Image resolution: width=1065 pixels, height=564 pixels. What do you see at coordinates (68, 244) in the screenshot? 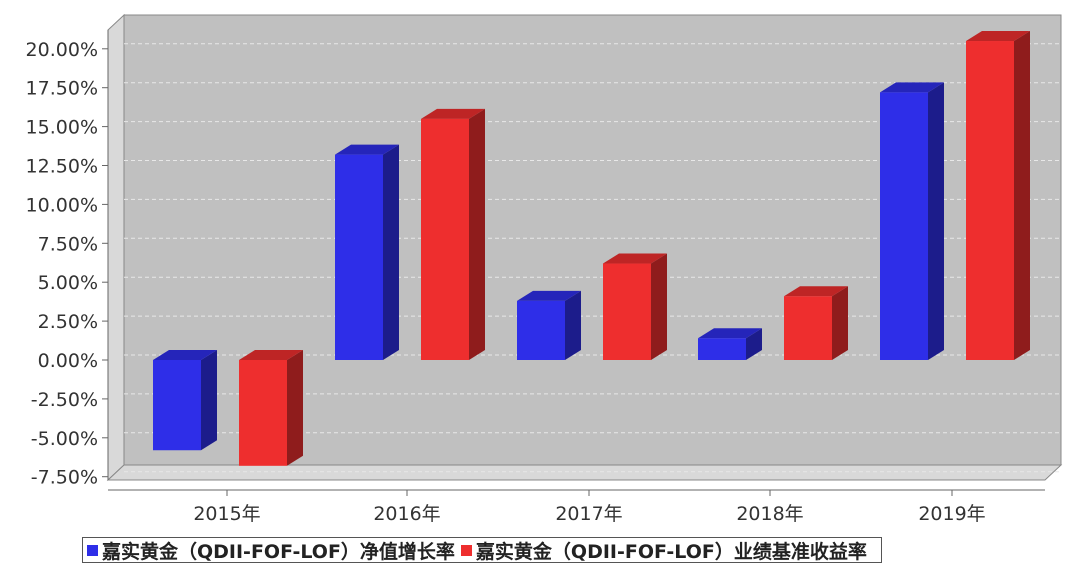
I see `y-tick-label: 7.50%` at bounding box center [68, 244].